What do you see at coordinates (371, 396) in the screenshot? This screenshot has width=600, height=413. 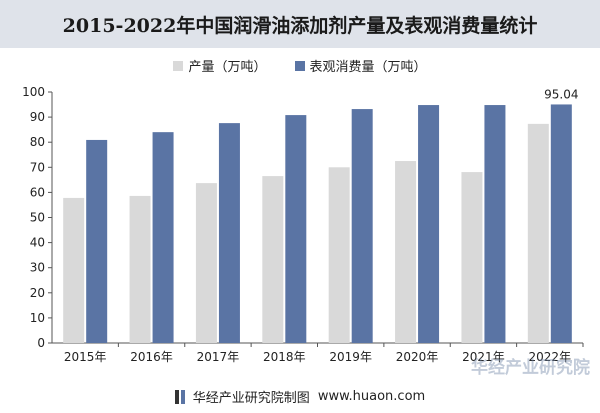 I see `source-url: www.huaon.com` at bounding box center [371, 396].